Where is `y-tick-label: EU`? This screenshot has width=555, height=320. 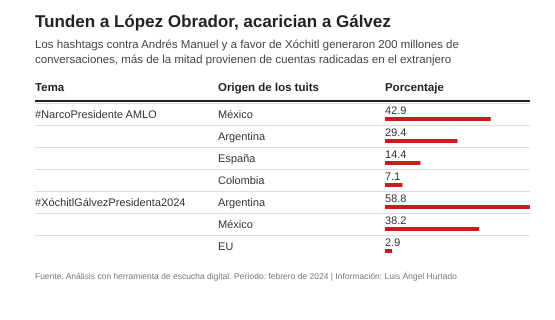 y-tick-label: EU is located at coordinates (226, 247).